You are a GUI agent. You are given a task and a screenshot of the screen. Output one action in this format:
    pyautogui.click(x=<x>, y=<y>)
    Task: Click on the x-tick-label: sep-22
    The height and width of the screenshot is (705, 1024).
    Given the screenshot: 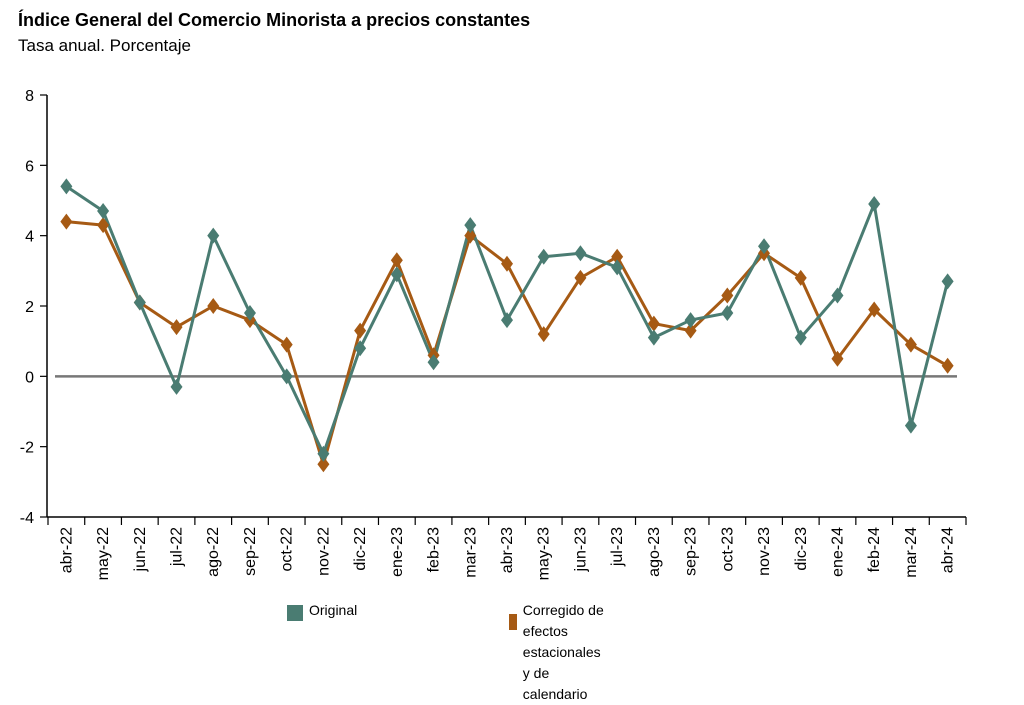 What is the action you would take?
    pyautogui.click(x=250, y=551)
    